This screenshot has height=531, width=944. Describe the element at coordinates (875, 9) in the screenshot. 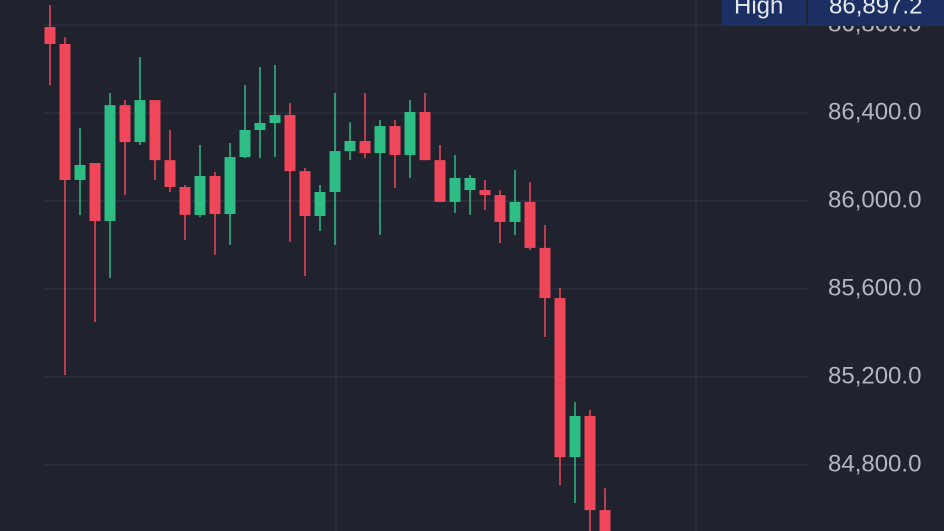

I see `high-value: 86,897.2` at that location.